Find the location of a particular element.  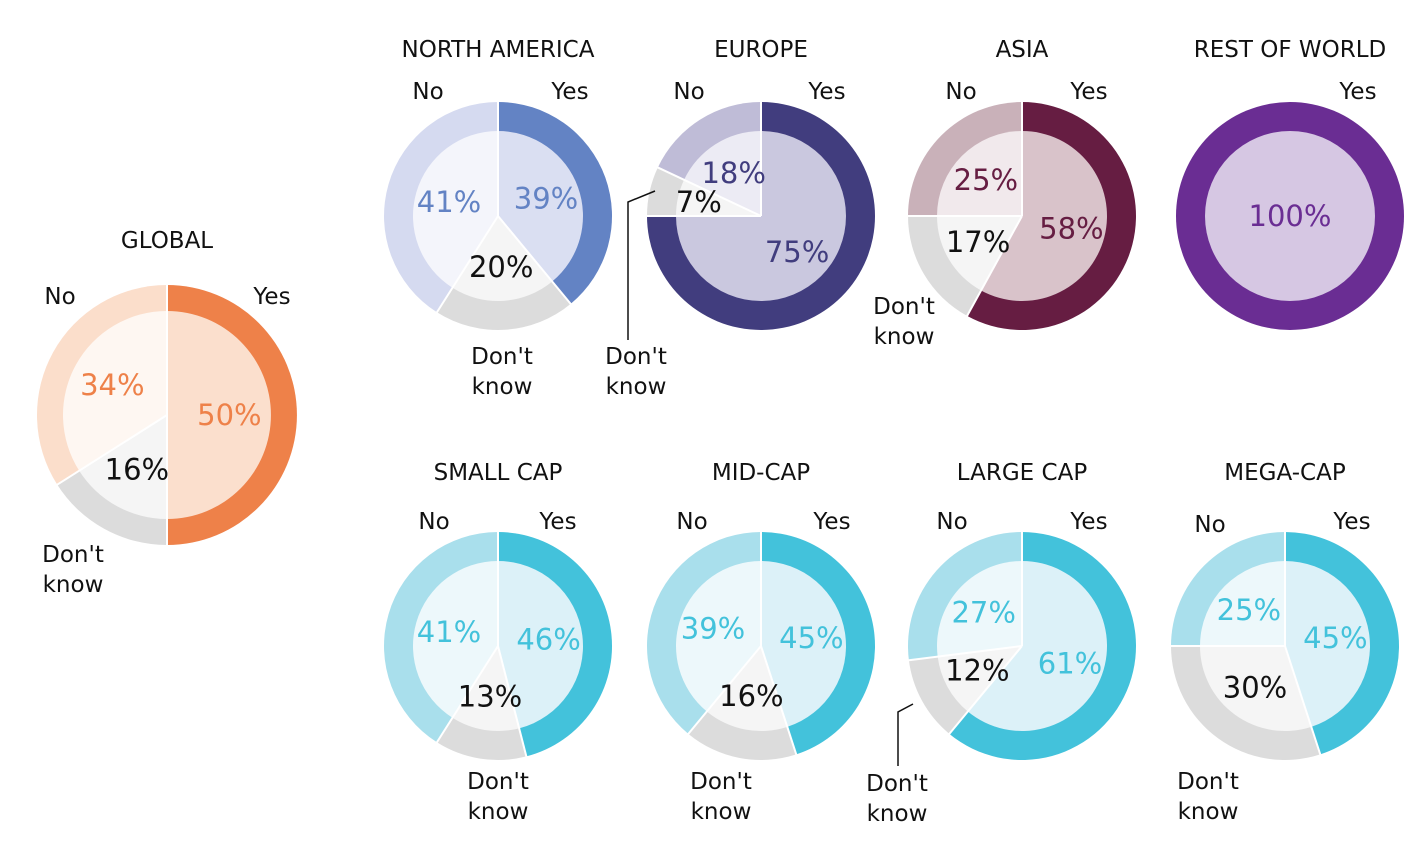

data-label-yes: 46% is located at coordinates (548, 640).